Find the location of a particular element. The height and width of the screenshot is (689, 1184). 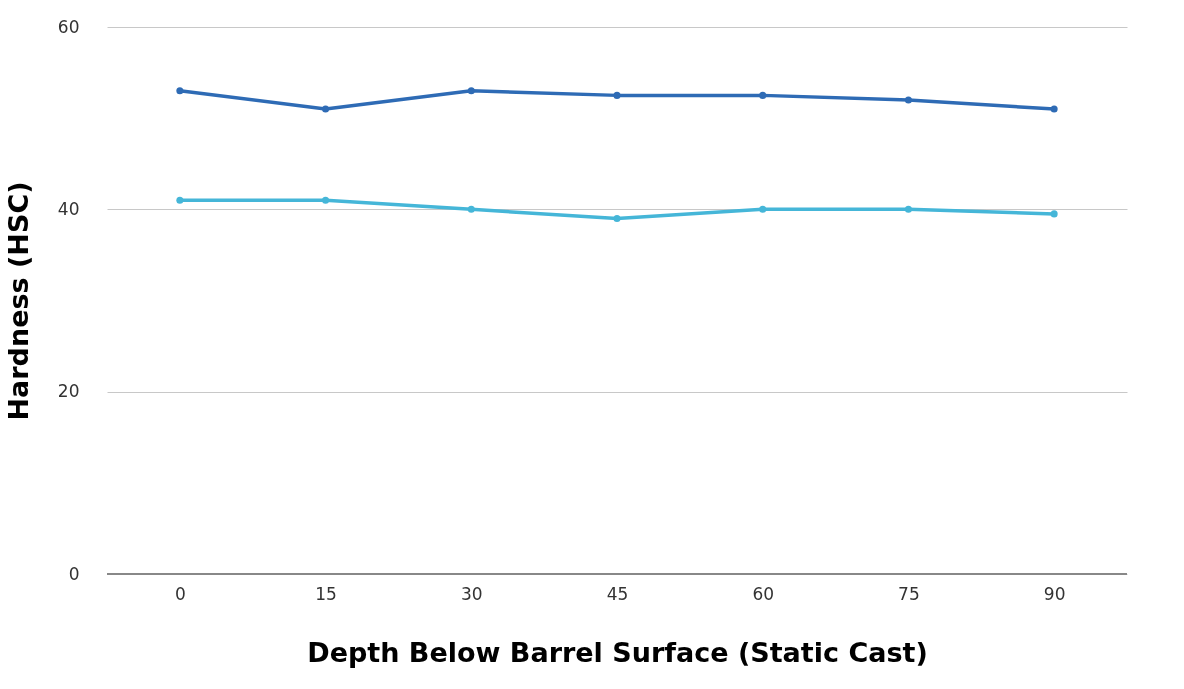

x-tick-label: 15 is located at coordinates (326, 593).